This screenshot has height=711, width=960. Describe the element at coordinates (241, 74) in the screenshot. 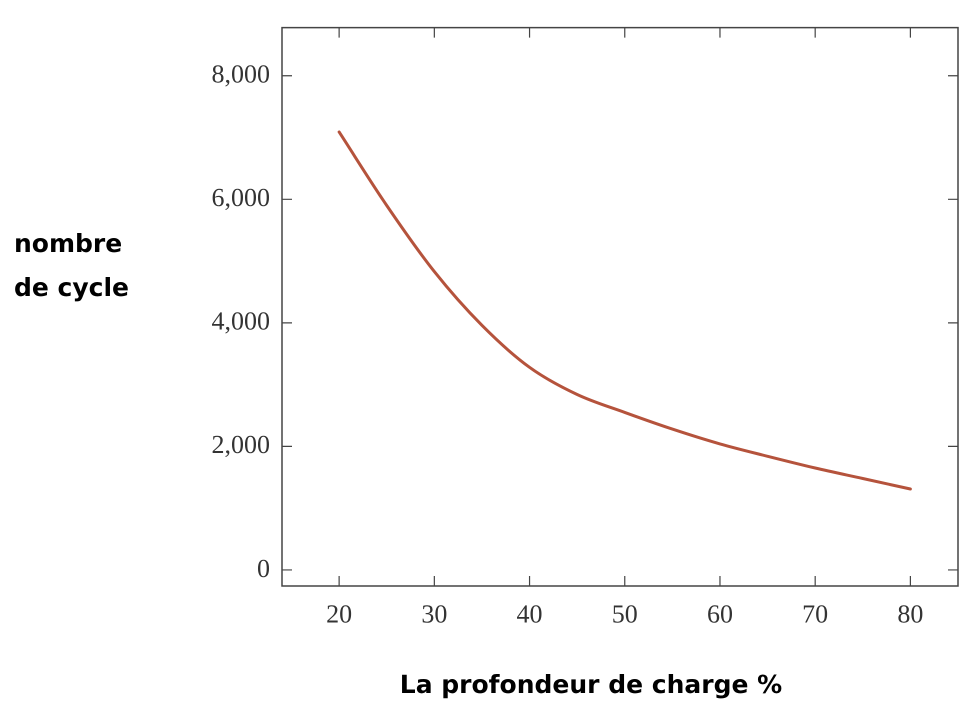

I see `y-tick-label: 8,000` at that location.